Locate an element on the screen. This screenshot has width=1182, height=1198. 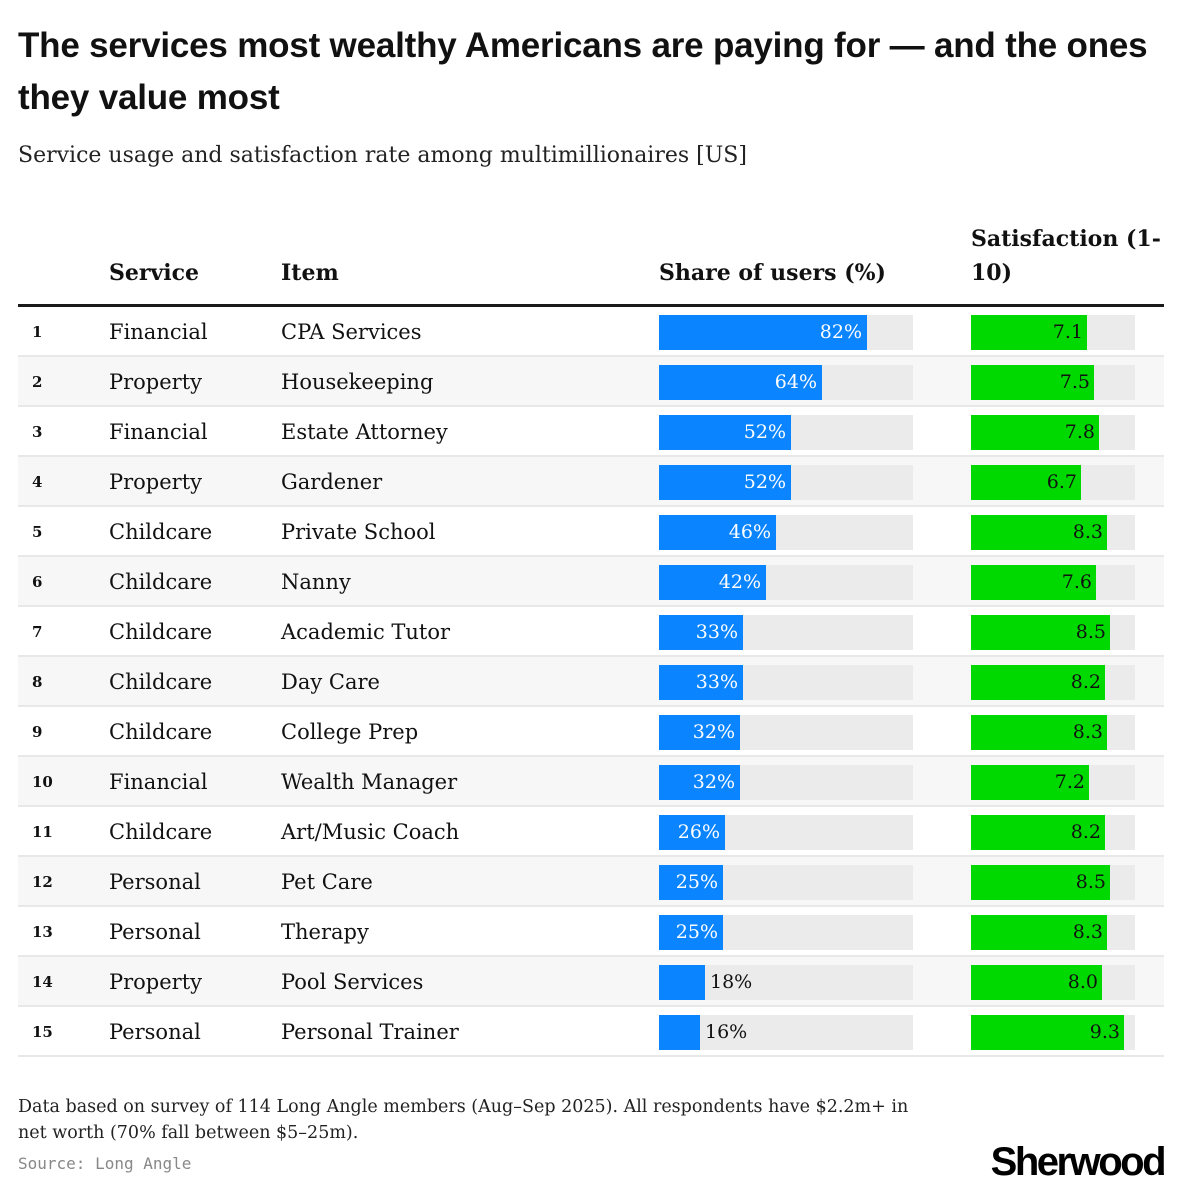
table-row: 3 Financial Estate Attorney 52% 7.8 is located at coordinates (591, 432).